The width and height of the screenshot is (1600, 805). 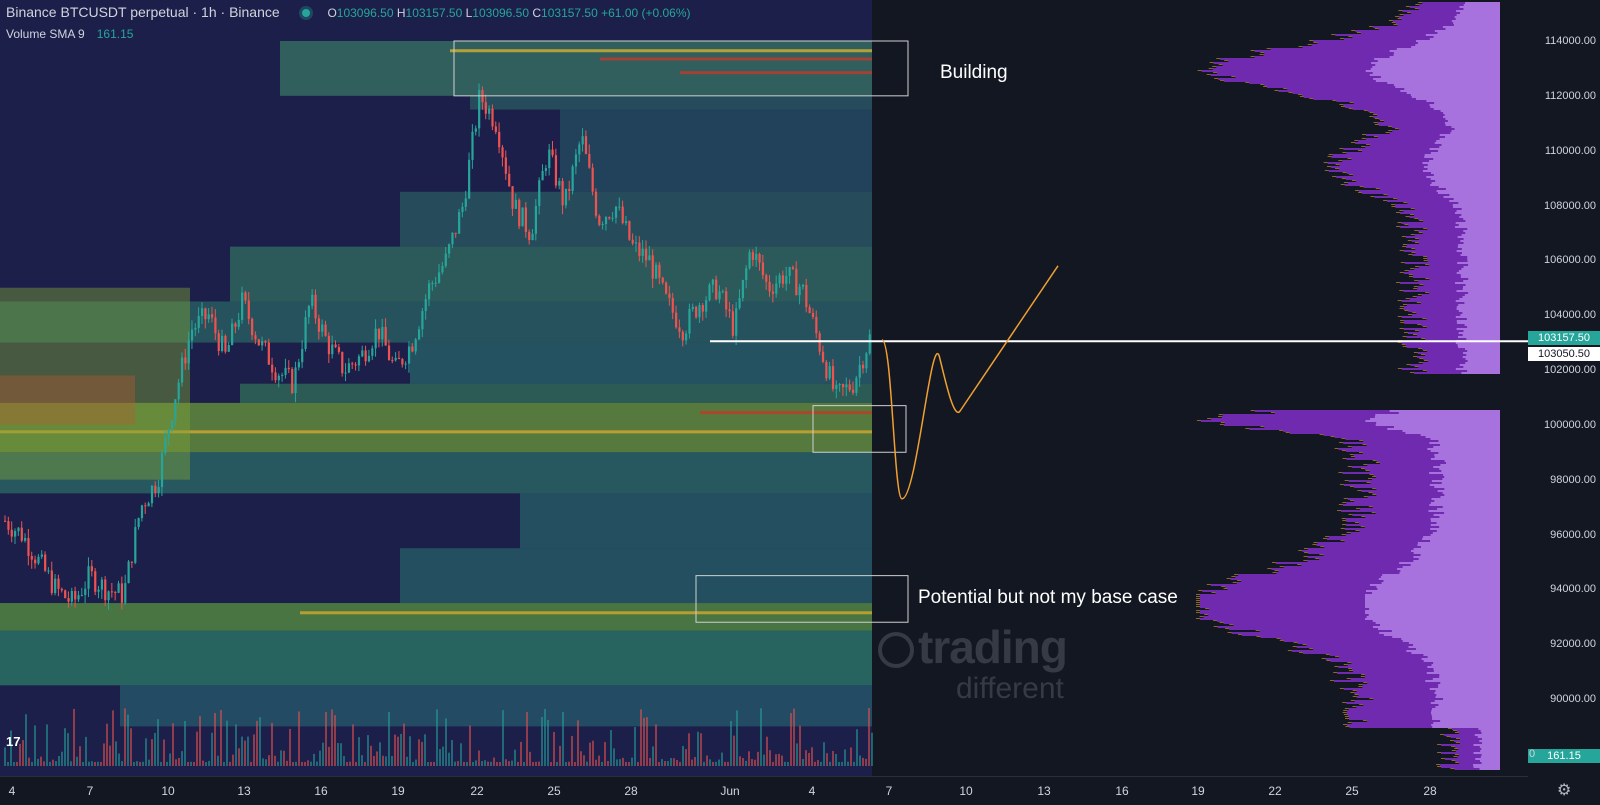 What do you see at coordinates (1573, 534) in the screenshot?
I see `price-tick: 96000.00` at bounding box center [1573, 534].